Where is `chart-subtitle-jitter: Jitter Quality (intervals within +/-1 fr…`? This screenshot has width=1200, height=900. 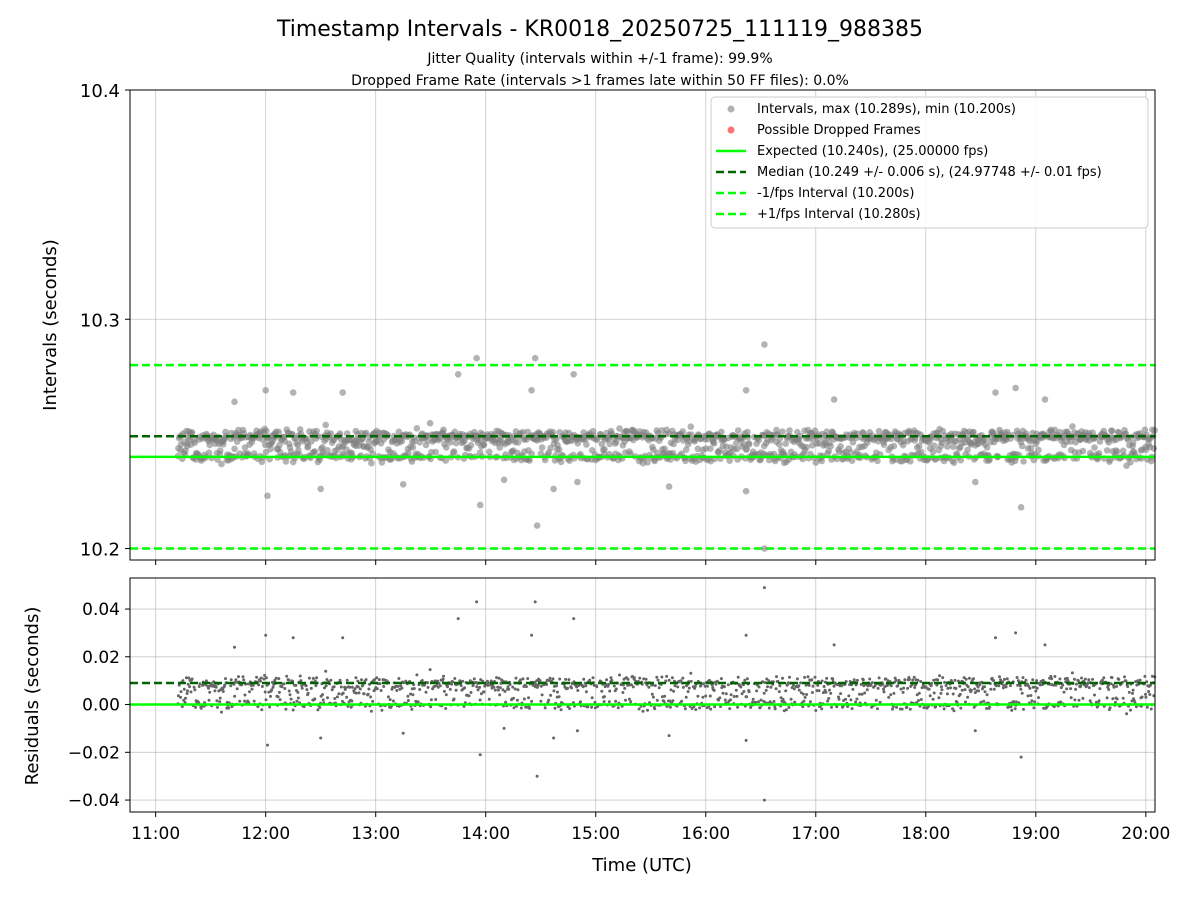
chart-subtitle-jitter: Jitter Quality (intervals within +/-1 fr… is located at coordinates (599, 59).